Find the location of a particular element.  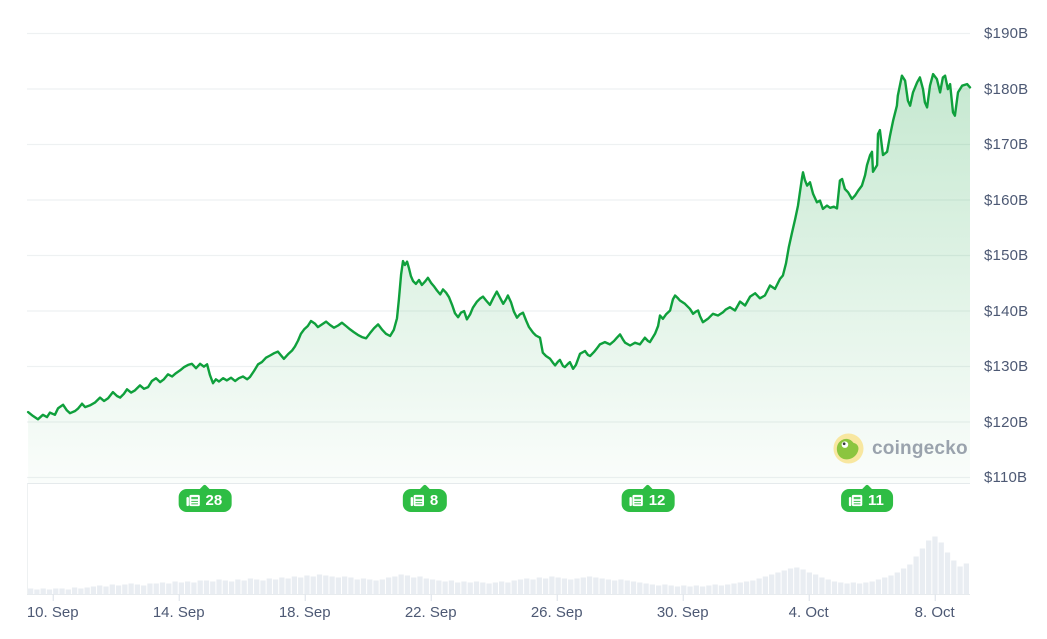

news-count-badge: 11 is located at coordinates (867, 498).